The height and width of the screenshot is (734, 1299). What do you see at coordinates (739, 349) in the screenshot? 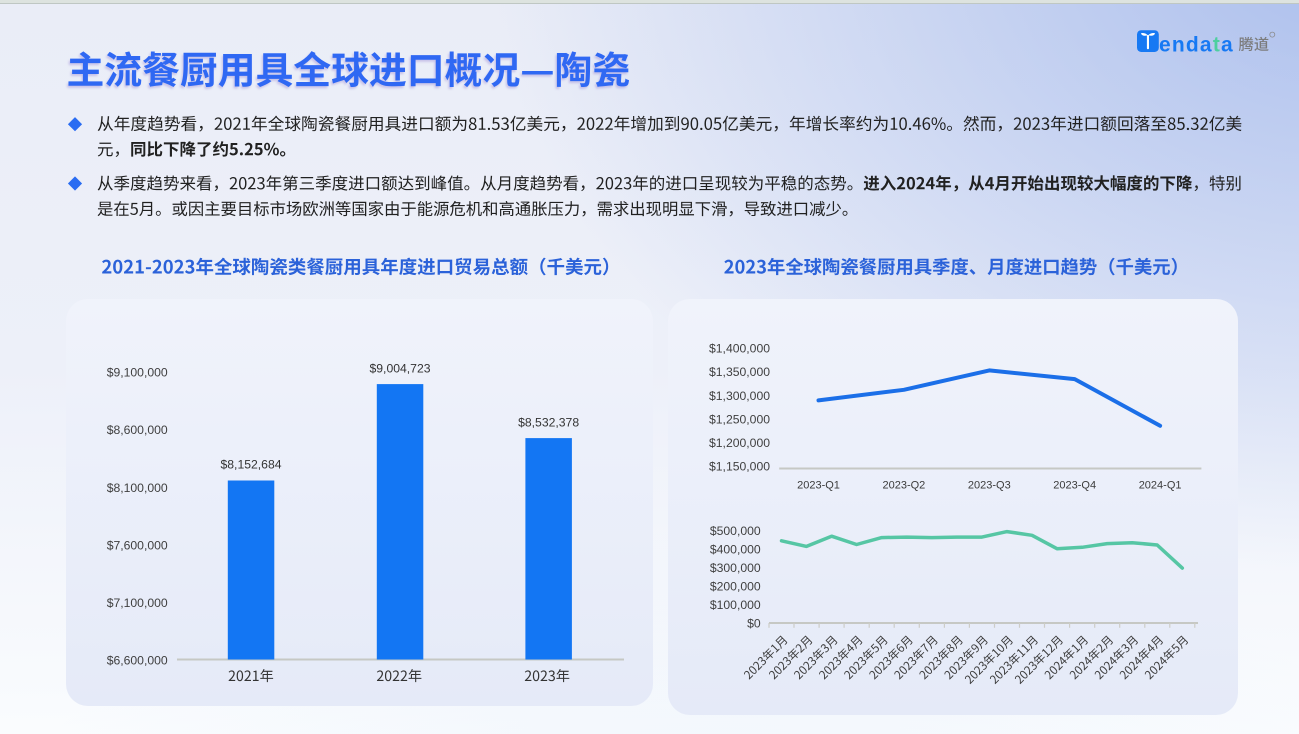
I see `svg-text: $1,400,000` at bounding box center [739, 349].